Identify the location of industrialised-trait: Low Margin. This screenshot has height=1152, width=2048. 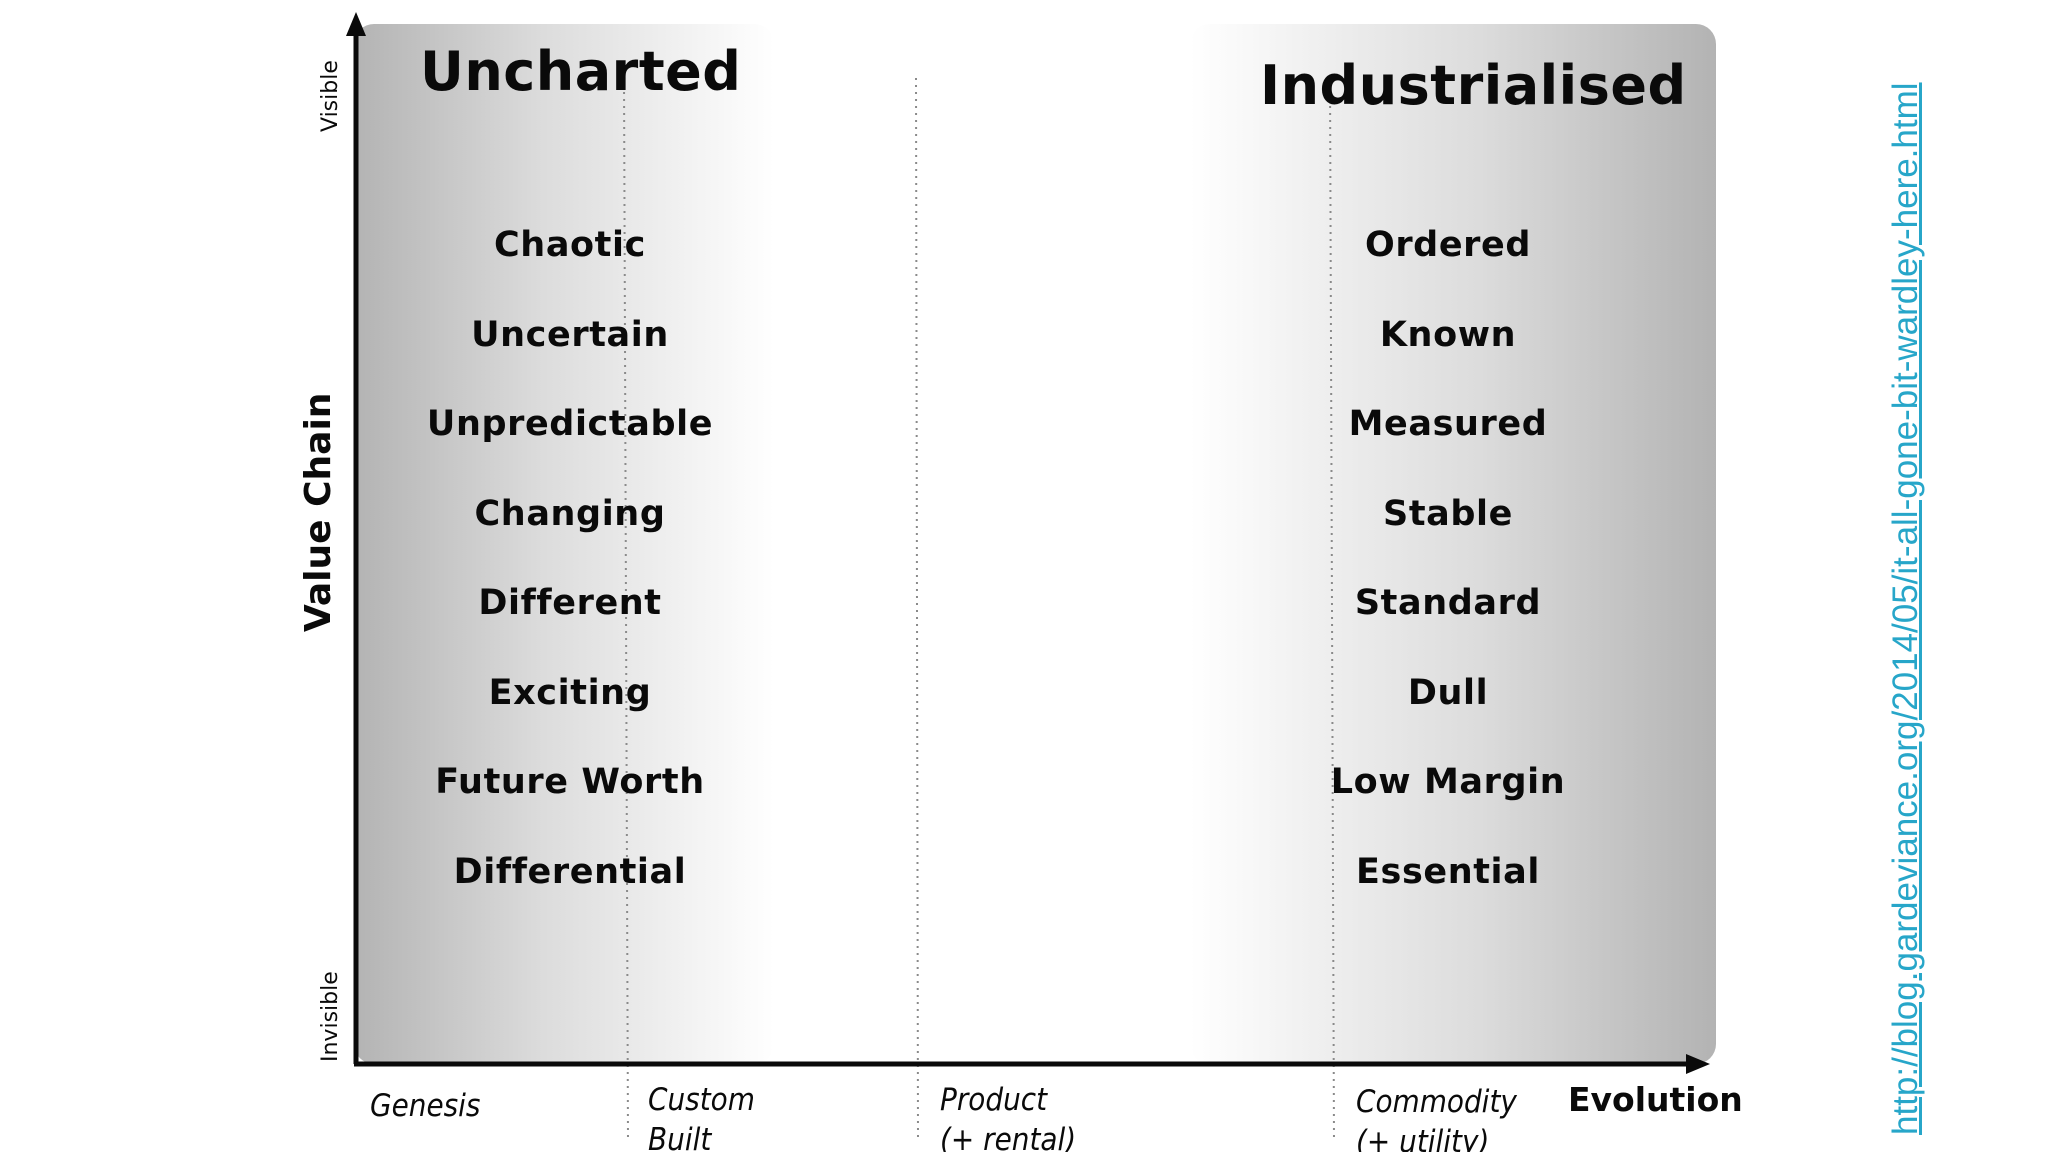
(1448, 782).